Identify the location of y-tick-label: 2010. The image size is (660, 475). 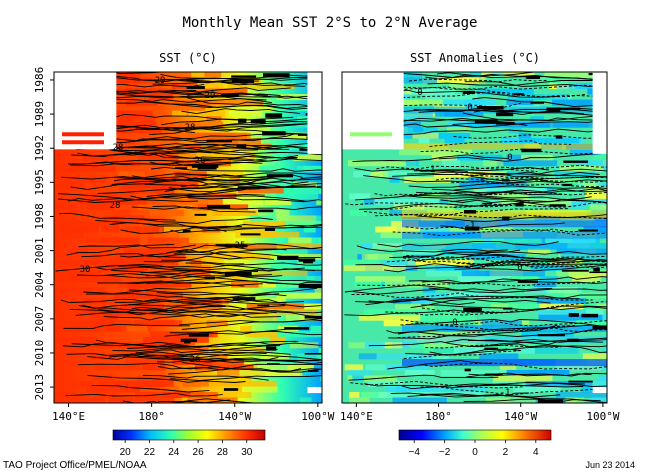
(39, 353).